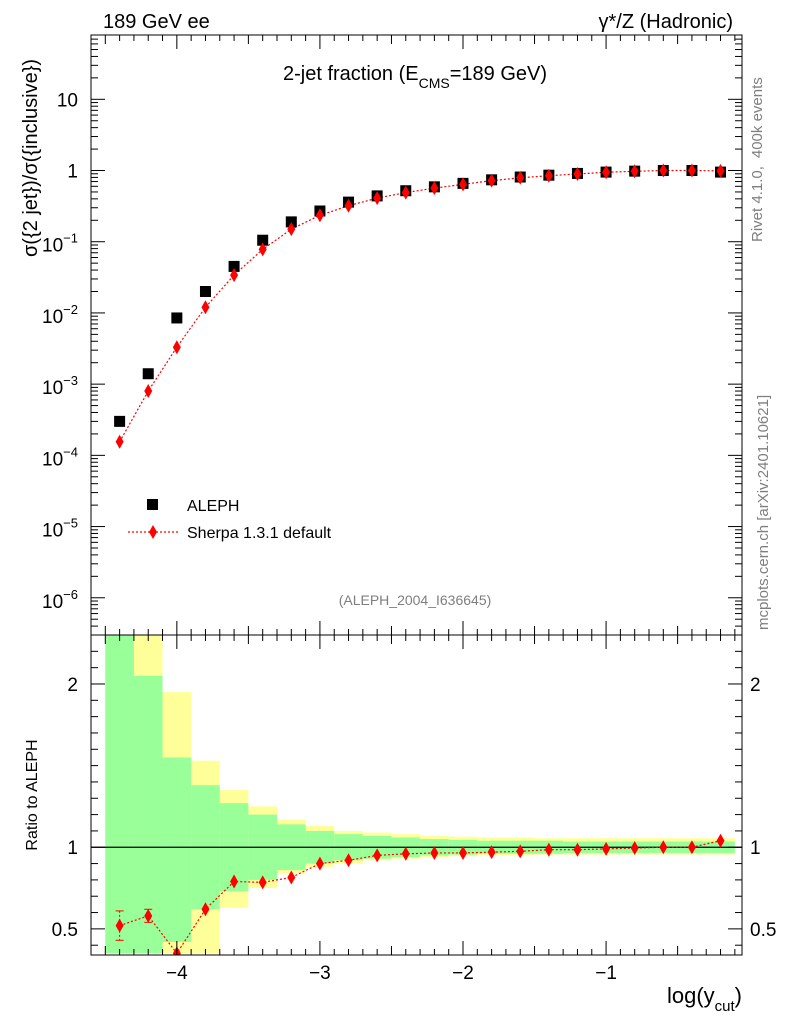  What do you see at coordinates (498, 74) in the screenshot?
I see `plot-title-suffix: =189 GeV)` at bounding box center [498, 74].